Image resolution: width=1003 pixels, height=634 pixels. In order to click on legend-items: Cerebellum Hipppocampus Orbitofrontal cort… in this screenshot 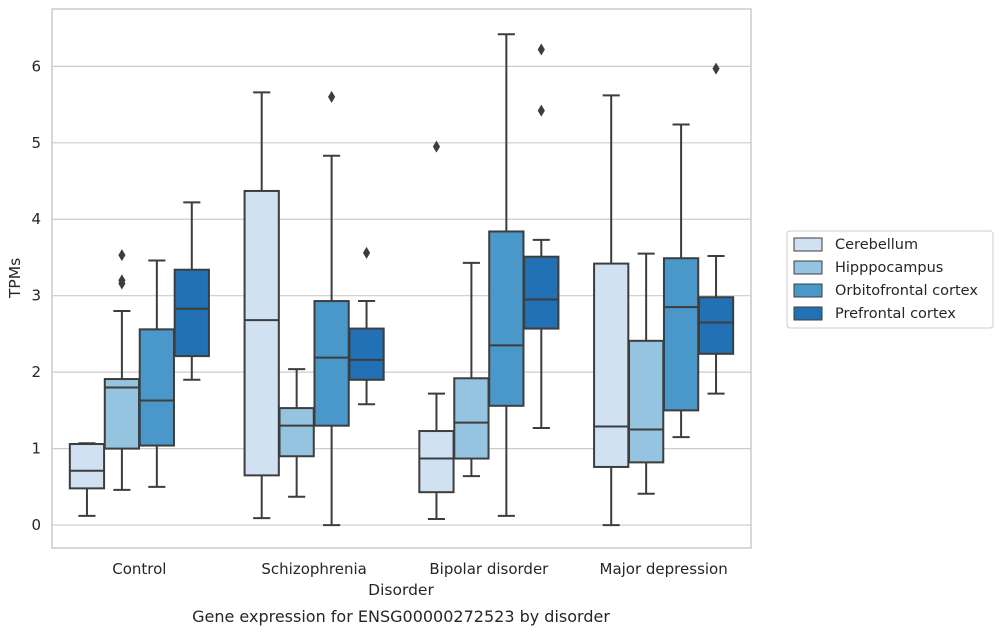, I will do `click(885, 279)`.